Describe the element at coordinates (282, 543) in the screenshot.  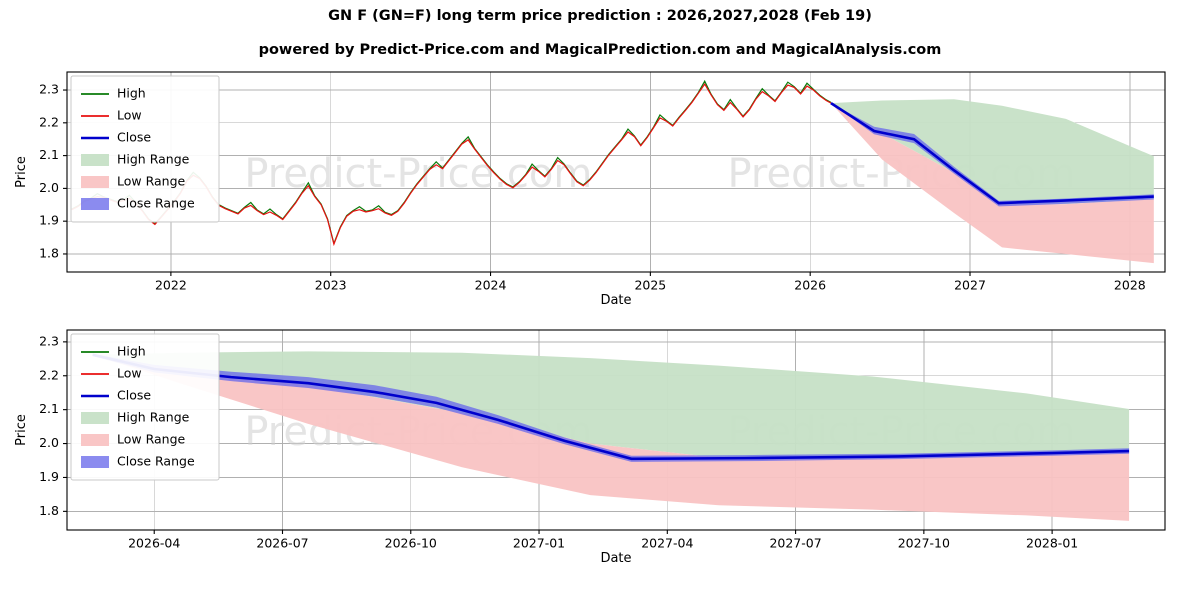
I see `x-tick-label-1: 2026-07` at that location.